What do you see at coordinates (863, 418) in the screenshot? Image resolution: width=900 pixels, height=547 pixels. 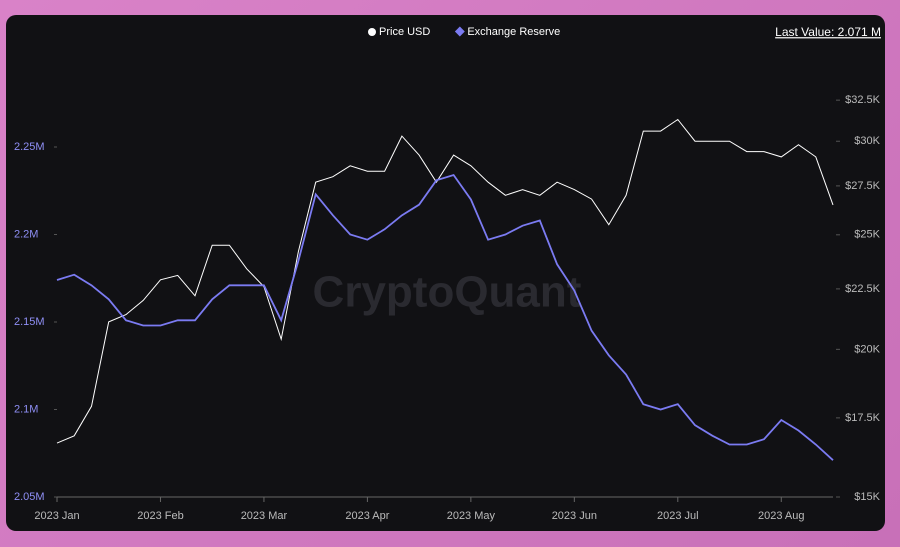 I see `y2-tick-label: $17.5K` at bounding box center [863, 418].